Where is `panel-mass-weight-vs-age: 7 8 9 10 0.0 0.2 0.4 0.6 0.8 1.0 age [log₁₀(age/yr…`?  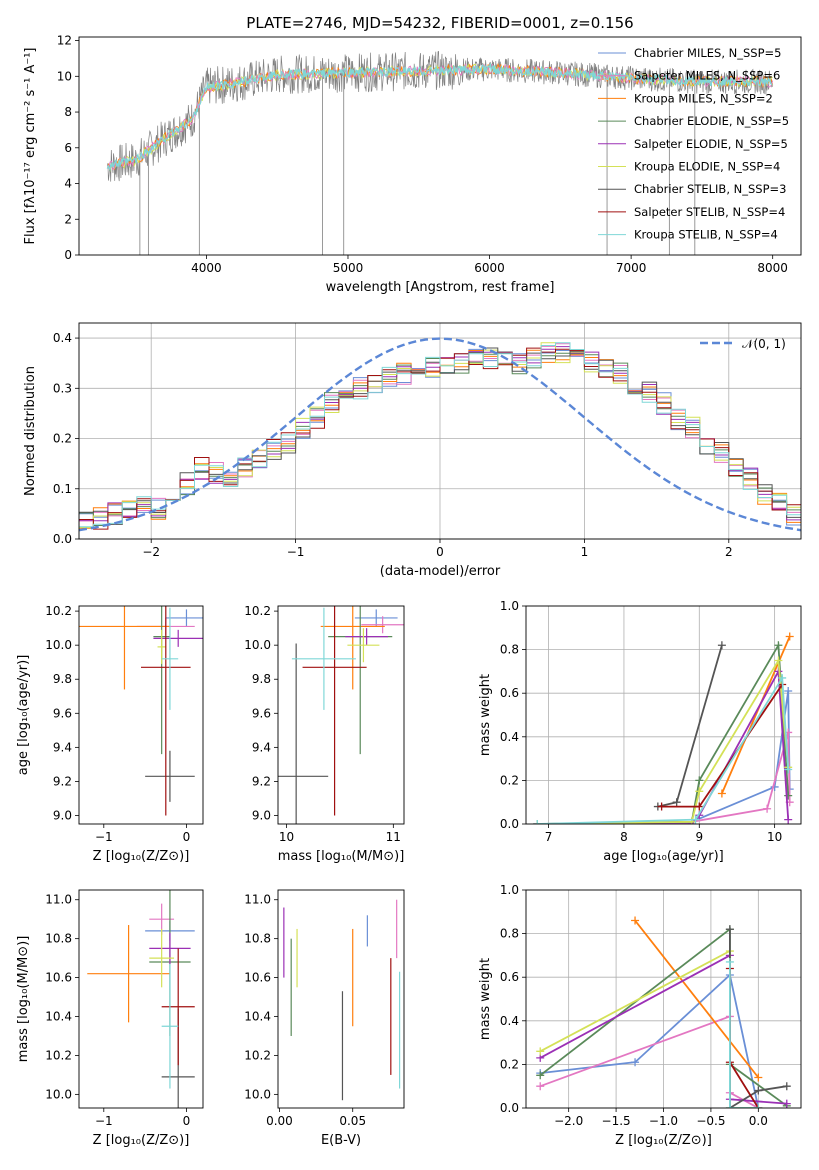
panel-mass-weight-vs-age: 7 8 9 10 0.0 0.2 0.4 0.6 0.8 1.0 age [log₁₀(age/yr… is located at coordinates (640, 731).